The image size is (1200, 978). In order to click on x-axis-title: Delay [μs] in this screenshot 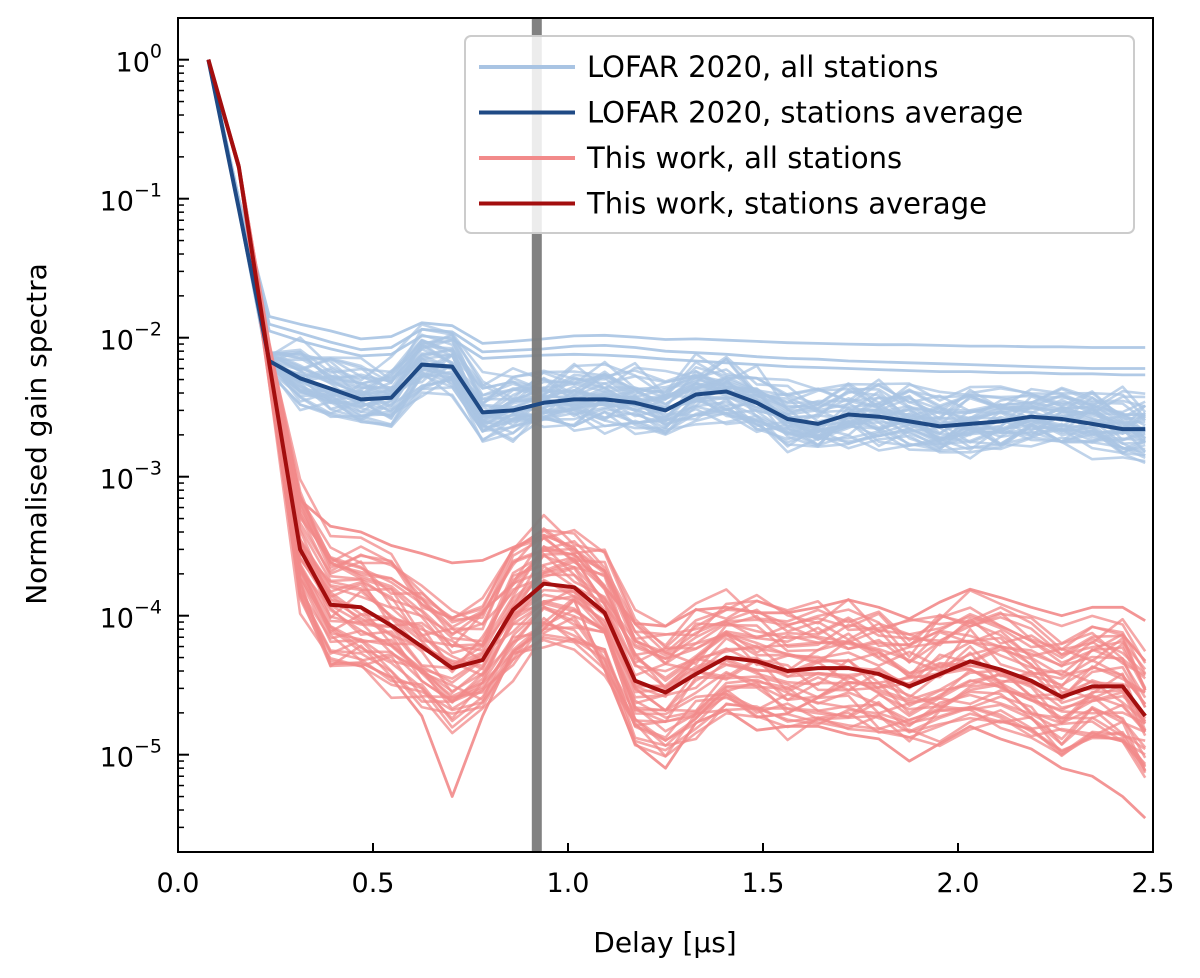, I will do `click(664, 942)`.